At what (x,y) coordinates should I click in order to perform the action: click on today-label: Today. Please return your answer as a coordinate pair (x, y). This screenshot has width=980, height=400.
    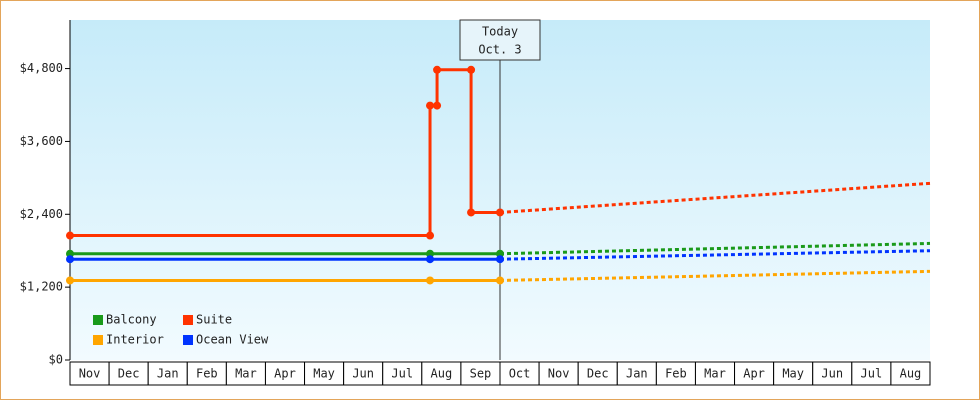
    Looking at the image, I should click on (500, 32).